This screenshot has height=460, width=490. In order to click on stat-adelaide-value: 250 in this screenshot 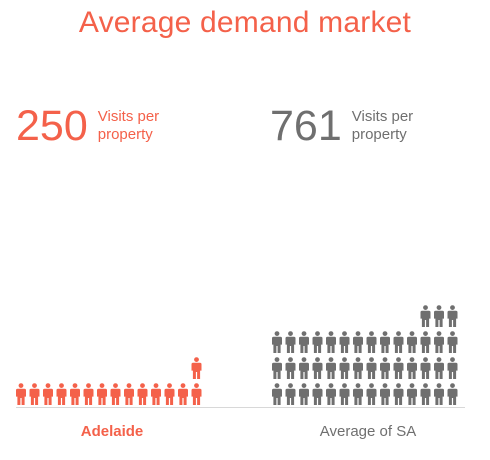, I will do `click(52, 126)`.